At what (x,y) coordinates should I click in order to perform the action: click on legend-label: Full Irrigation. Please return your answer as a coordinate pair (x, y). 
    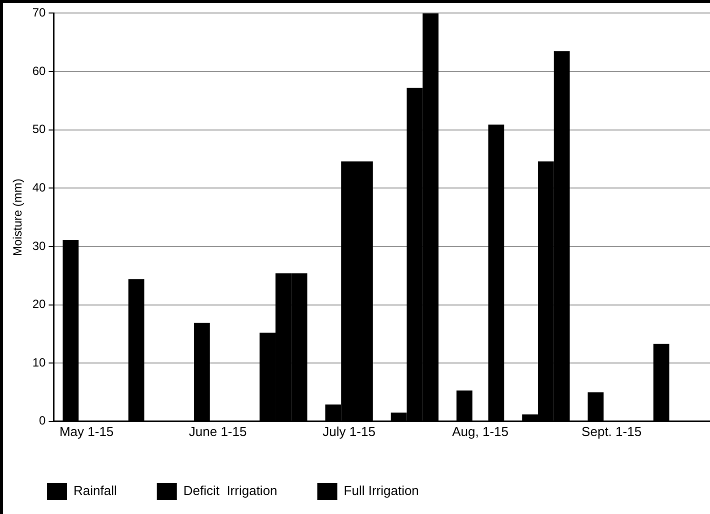
    Looking at the image, I should click on (381, 490).